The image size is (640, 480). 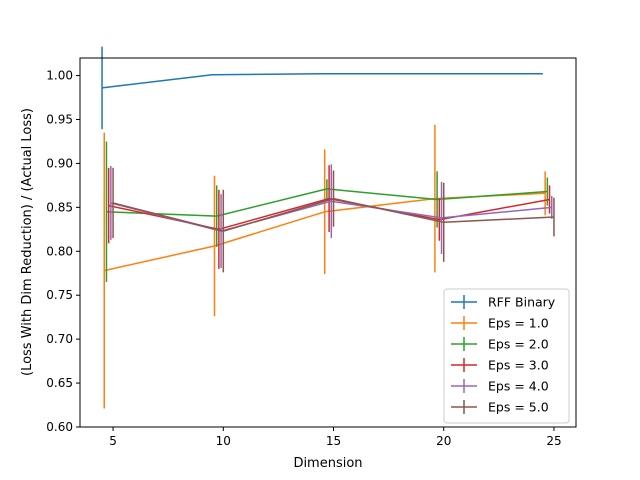 I want to click on series-line, so click(x=322, y=81).